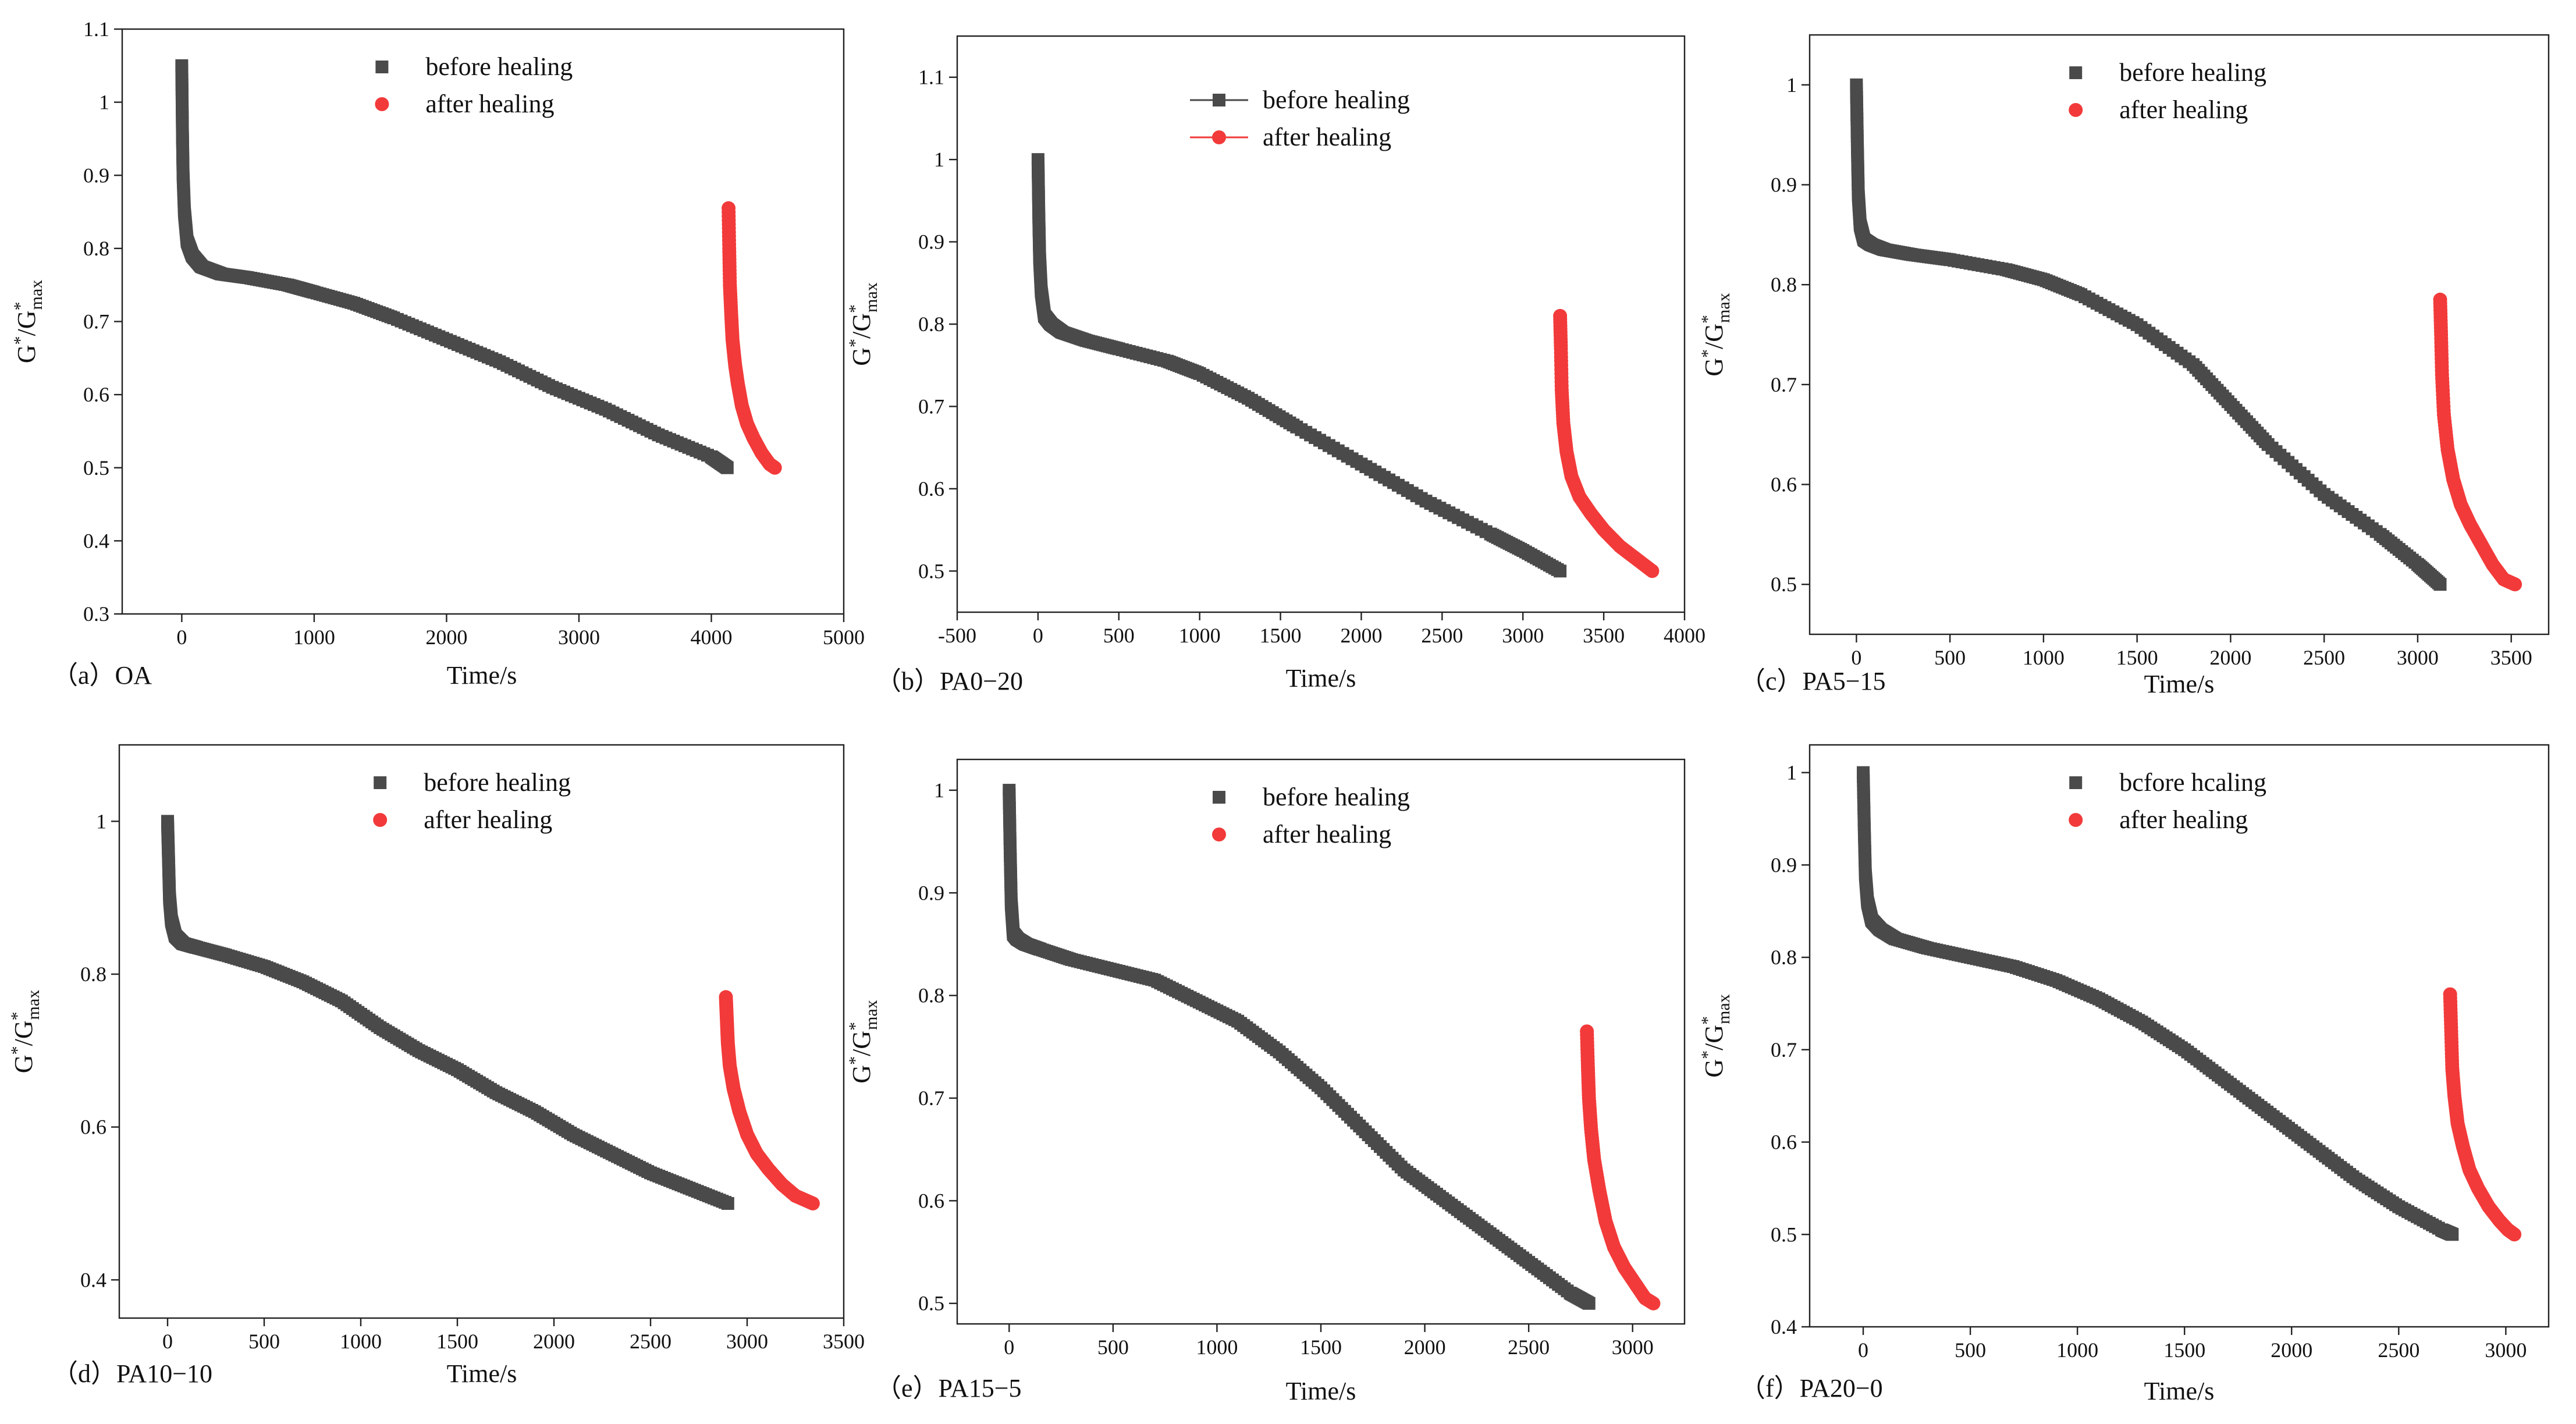  Describe the element at coordinates (1811, 1388) in the screenshot. I see `panel-caption: （f）PA20−0` at that location.